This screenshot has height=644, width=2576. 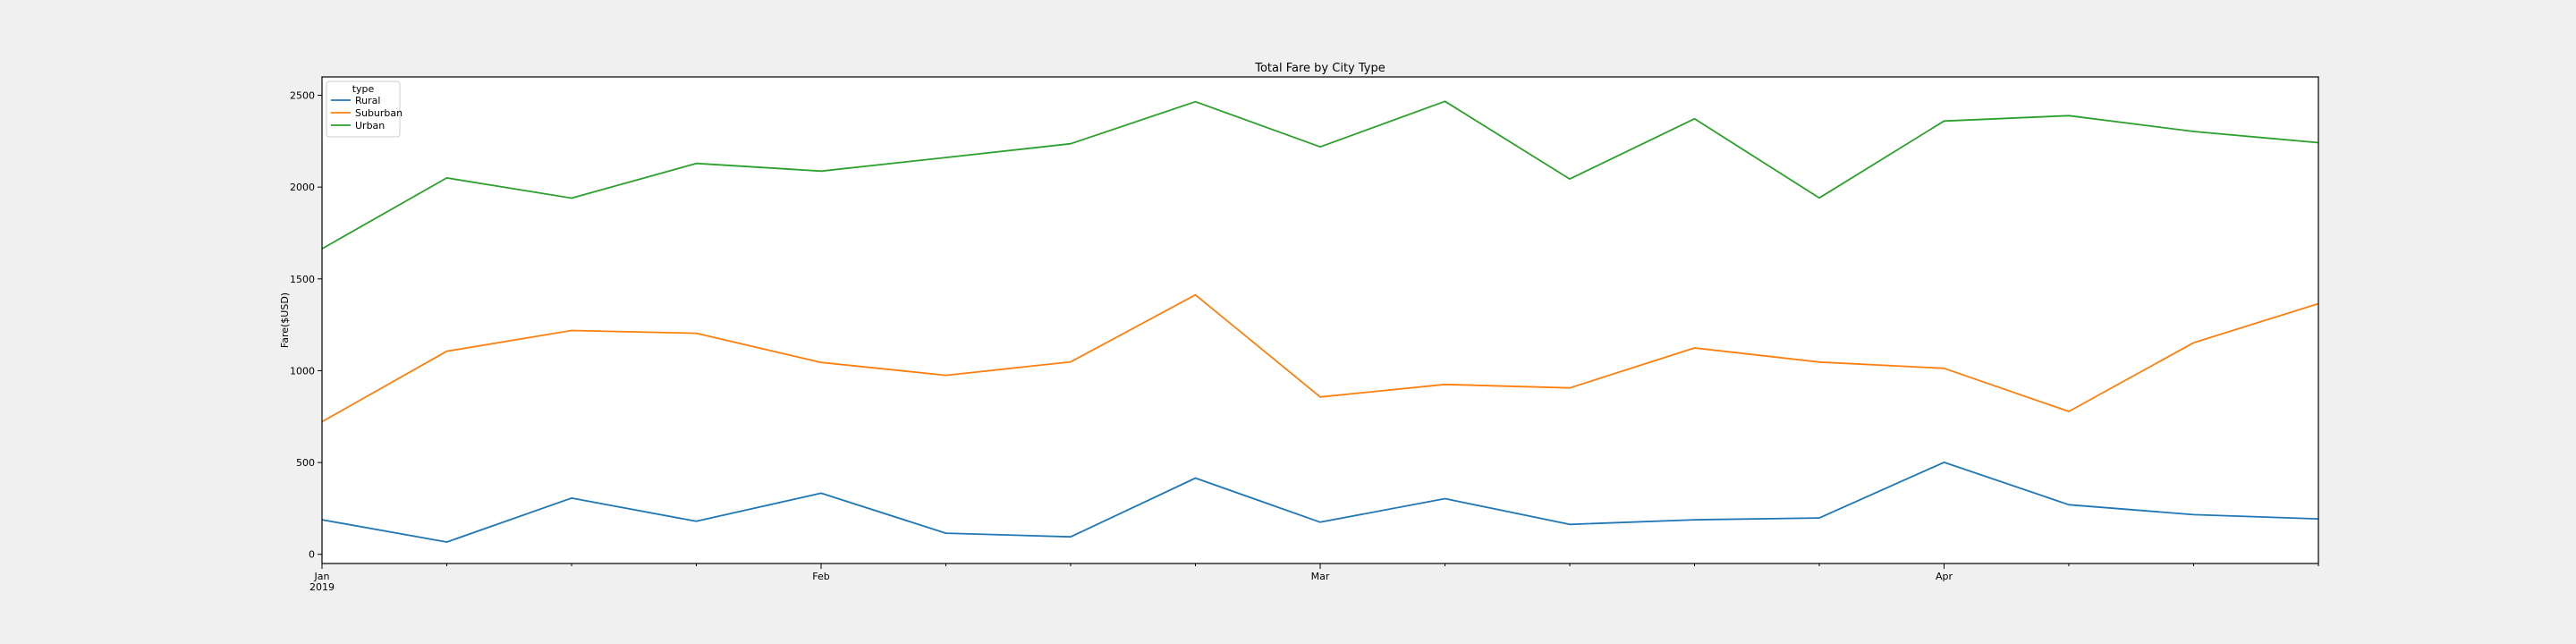 I want to click on x-tick-label: Mar, so click(x=1320, y=576).